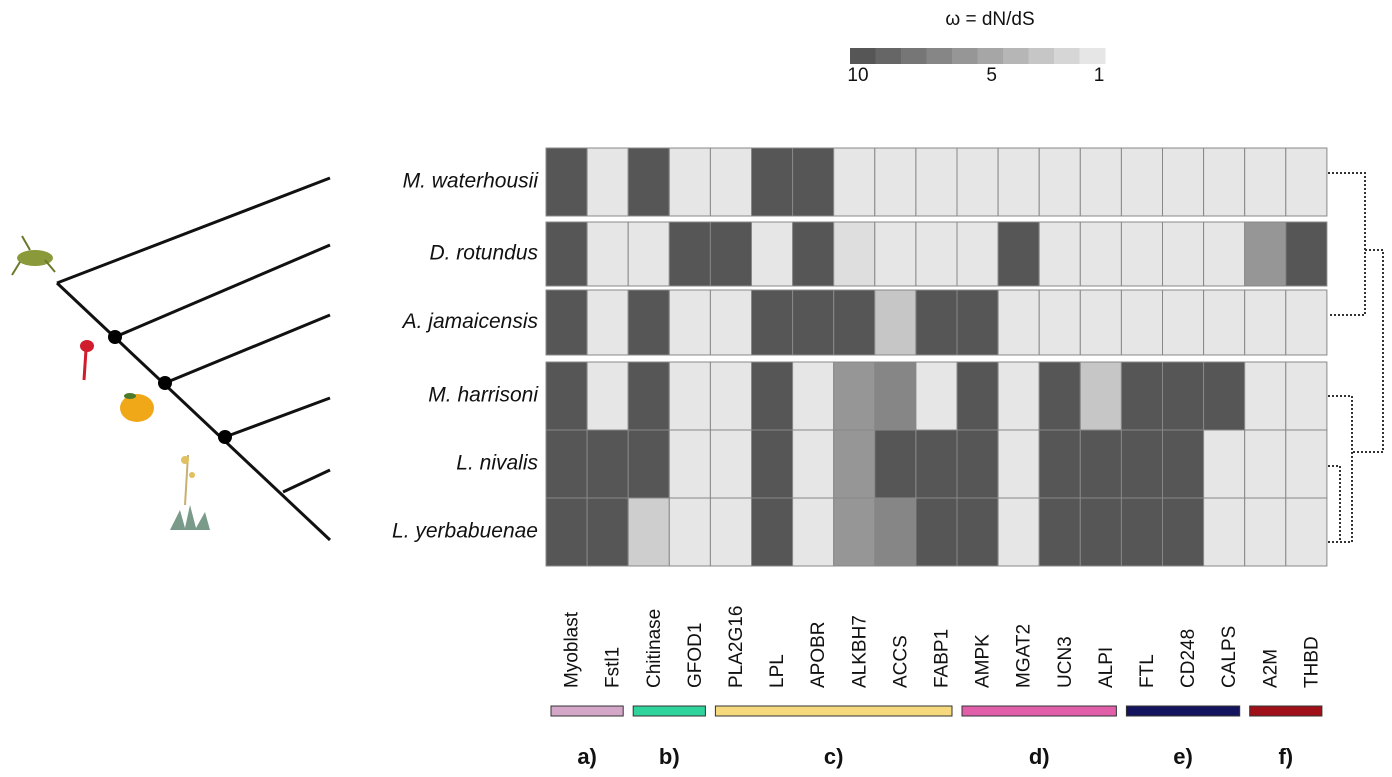 Image resolution: width=1392 pixels, height=777 pixels. What do you see at coordinates (110, 382) in the screenshot?
I see `icons` at bounding box center [110, 382].